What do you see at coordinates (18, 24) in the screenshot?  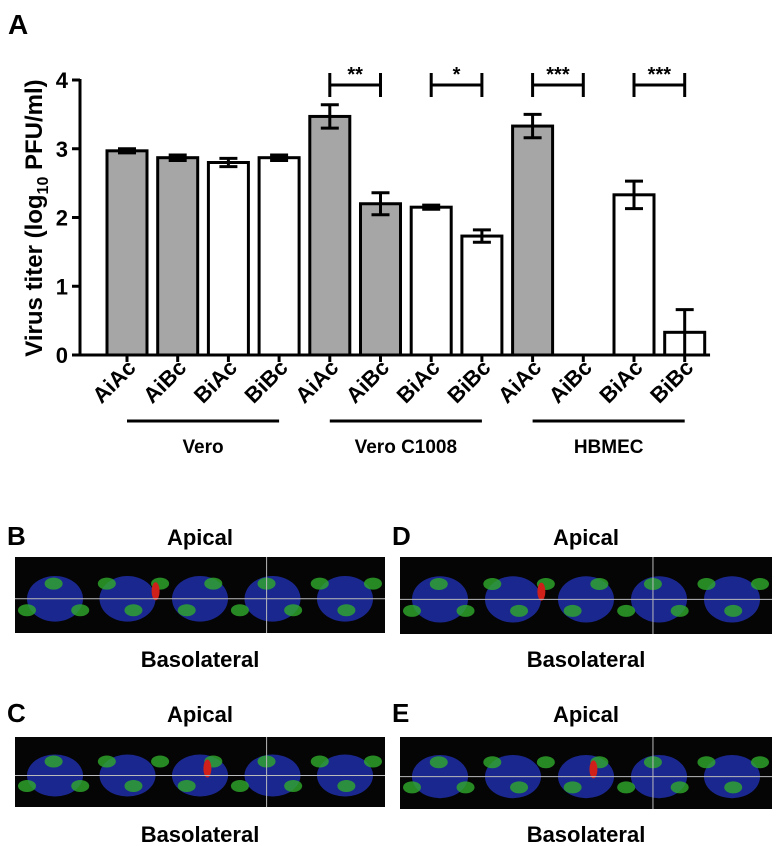 I see `panel-label: A` at bounding box center [18, 24].